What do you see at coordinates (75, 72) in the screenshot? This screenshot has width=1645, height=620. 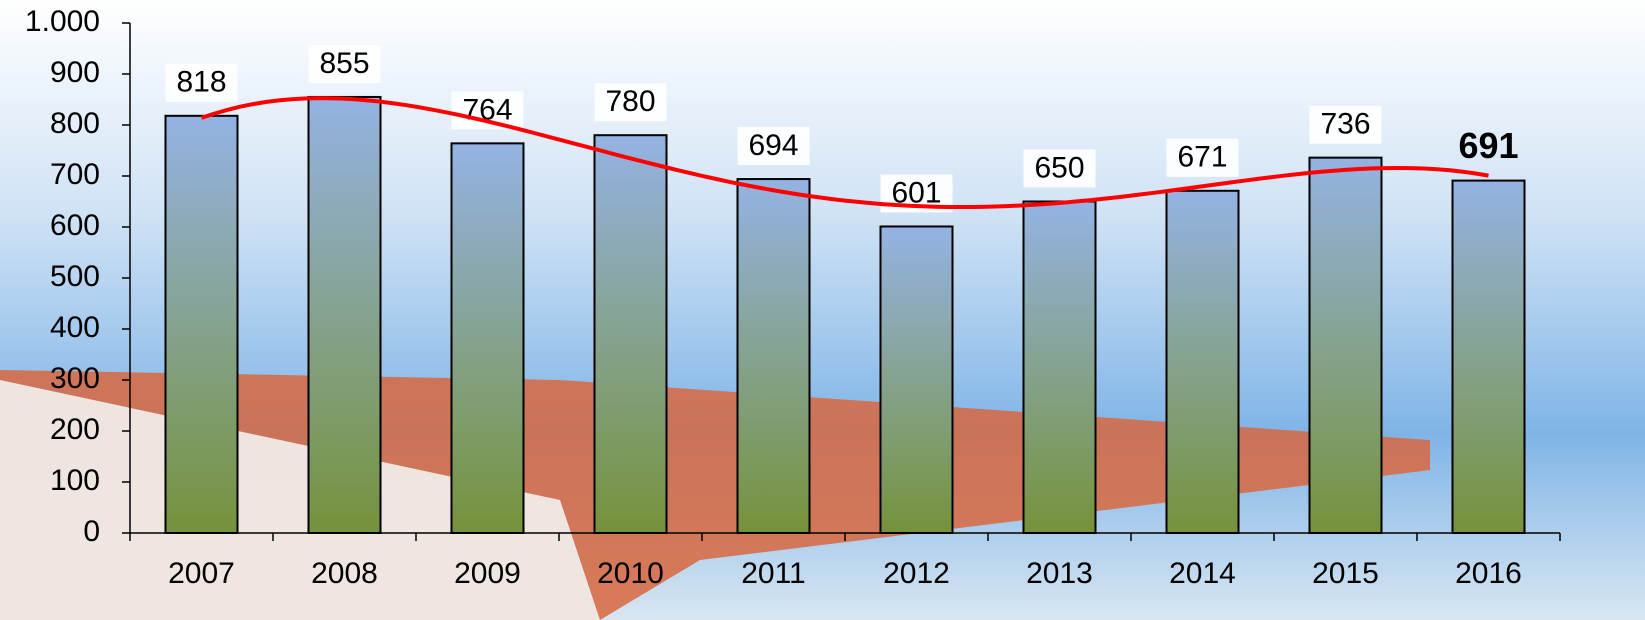 I see `y-tick-label: 900` at bounding box center [75, 72].